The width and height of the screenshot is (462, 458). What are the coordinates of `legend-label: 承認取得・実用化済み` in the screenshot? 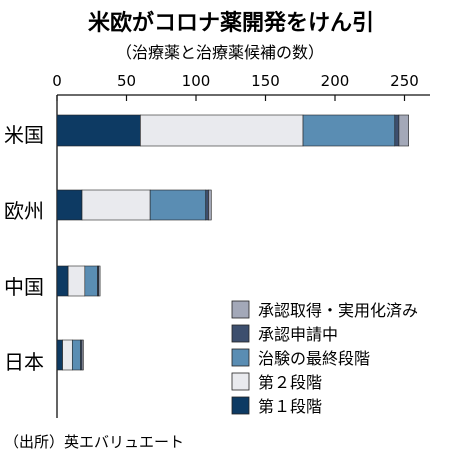 It's located at (338, 310).